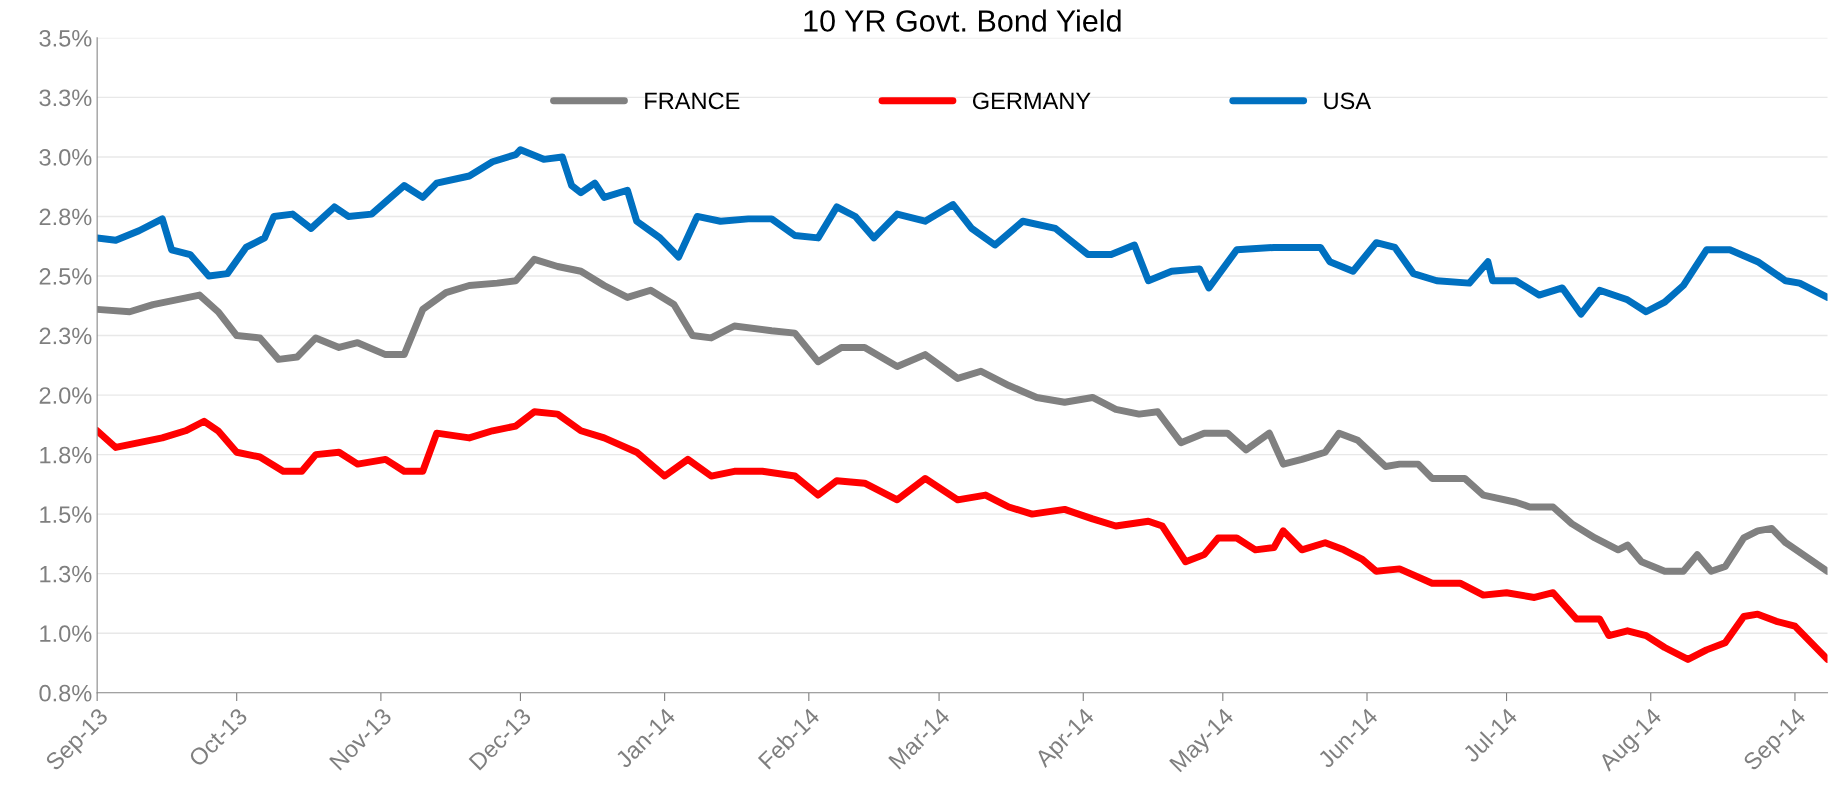 The height and width of the screenshot is (789, 1833). I want to click on y-tick-label: 3.3%, so click(65, 98).